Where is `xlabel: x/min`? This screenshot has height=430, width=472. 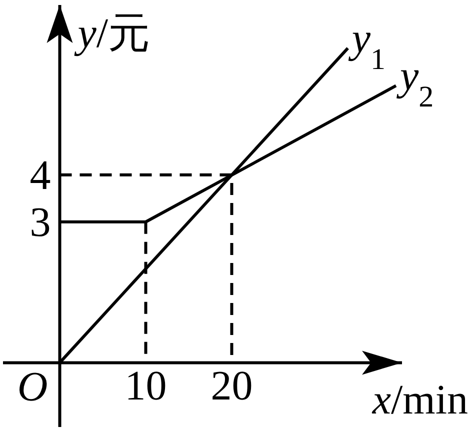 xlabel: x/min is located at coordinates (420, 401).